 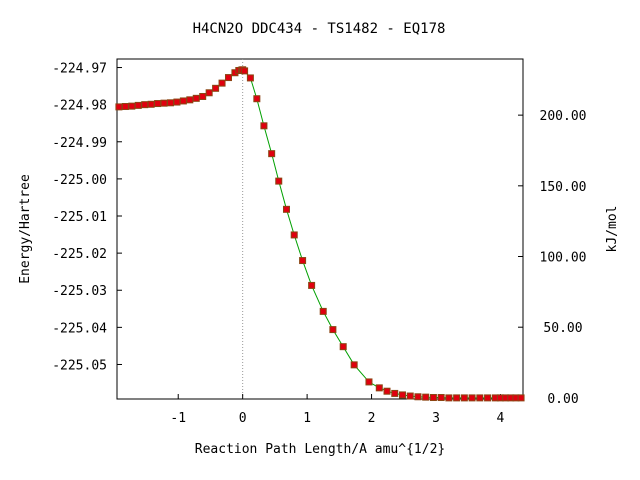 I want to click on y-tick-label: -225.01, so click(x=79, y=217).